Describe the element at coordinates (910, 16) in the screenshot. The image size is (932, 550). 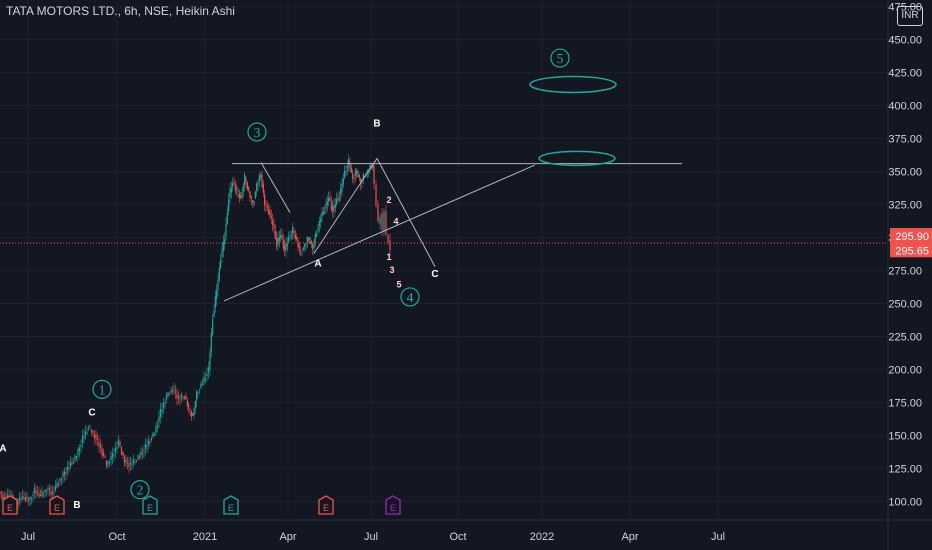
I see `currency-button: INR` at that location.